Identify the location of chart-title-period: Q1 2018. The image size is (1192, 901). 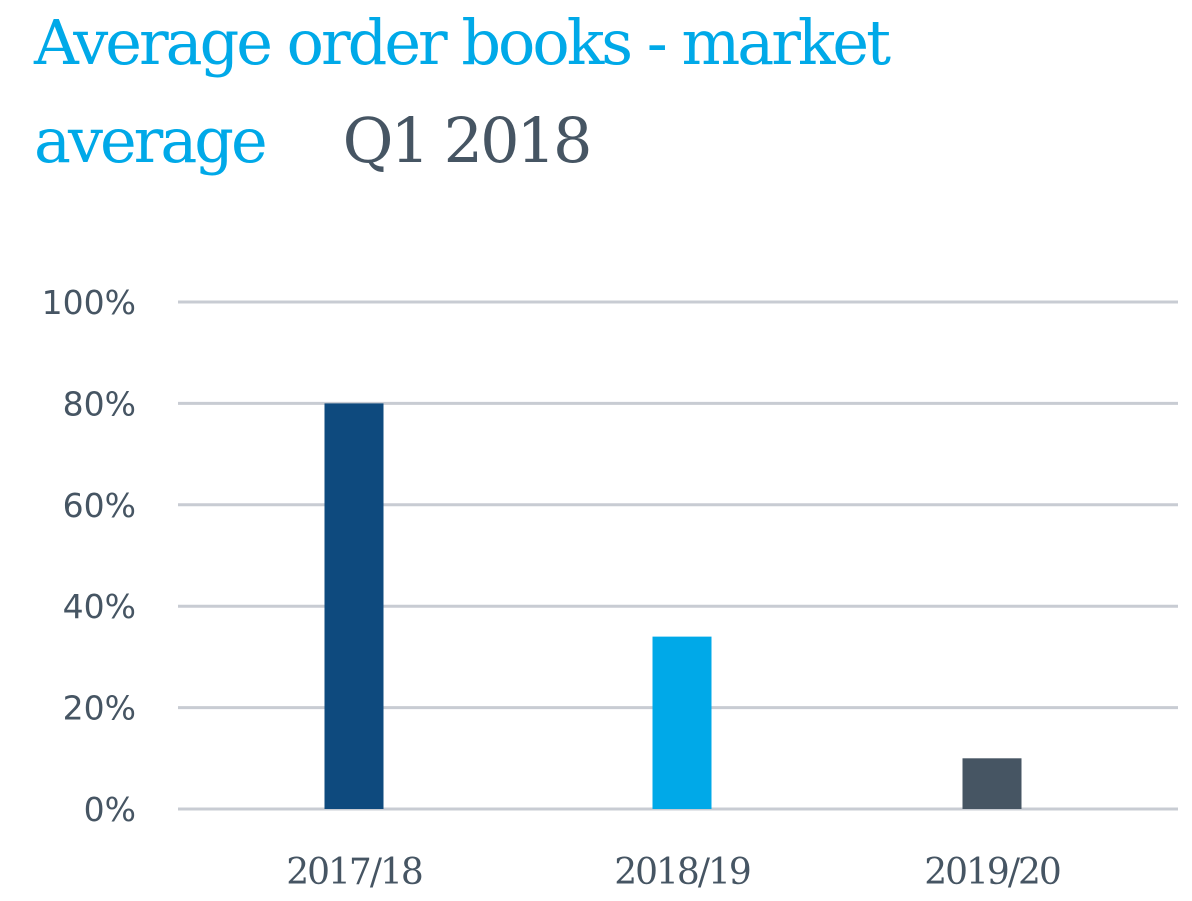
(467, 140).